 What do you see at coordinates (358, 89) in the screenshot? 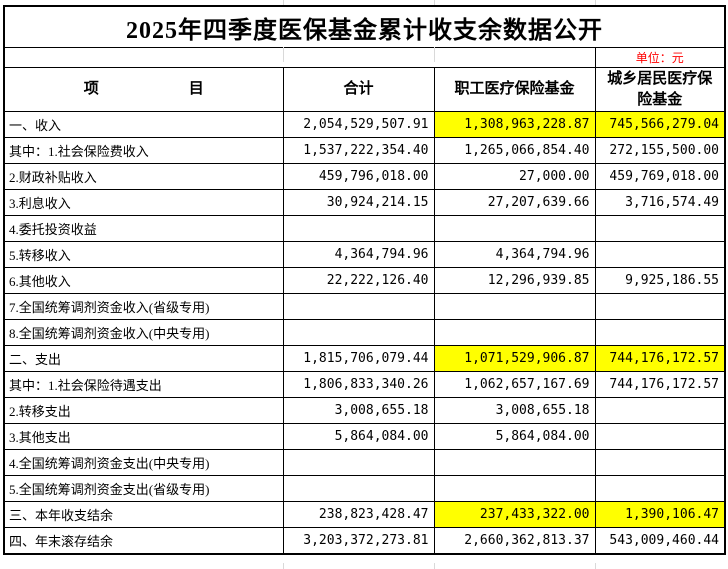
I see `column-header-total: 合计` at bounding box center [358, 89].